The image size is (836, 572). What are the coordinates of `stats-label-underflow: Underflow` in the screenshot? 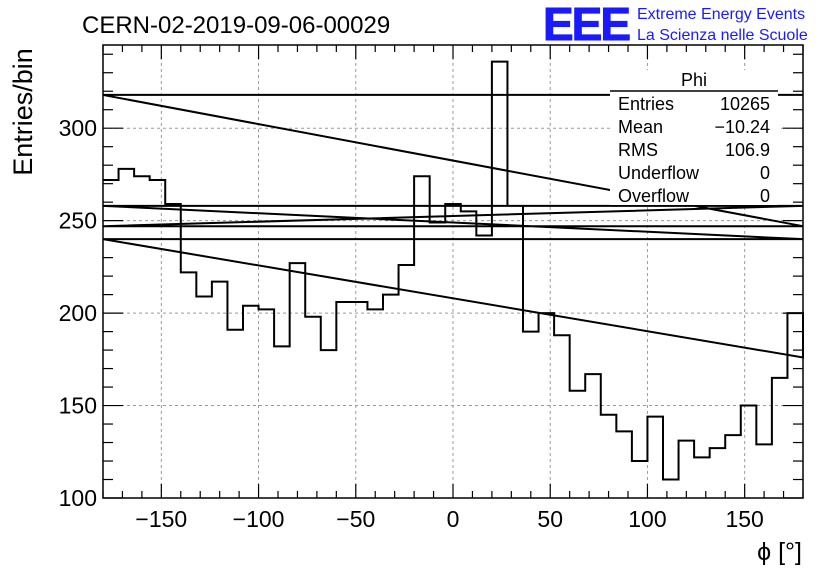 It's located at (659, 173).